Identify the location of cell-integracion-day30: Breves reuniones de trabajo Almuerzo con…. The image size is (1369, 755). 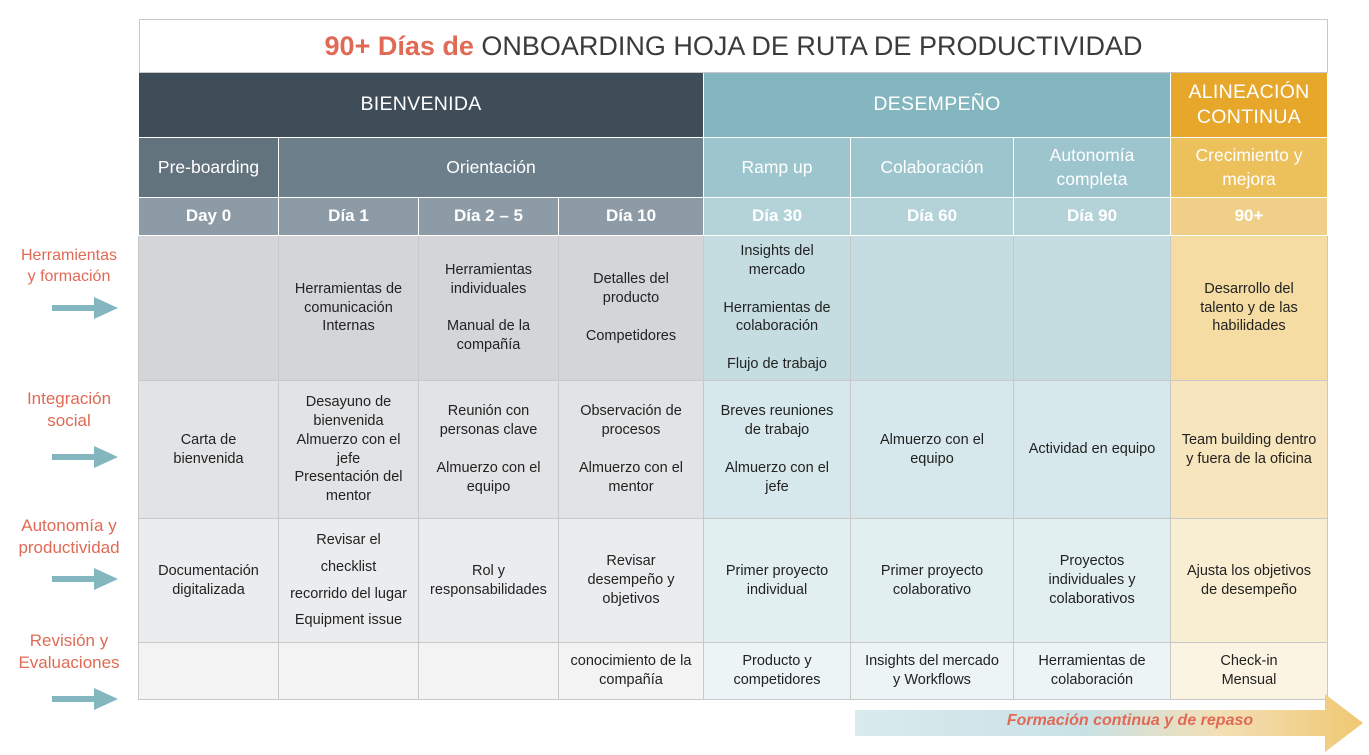
(777, 450).